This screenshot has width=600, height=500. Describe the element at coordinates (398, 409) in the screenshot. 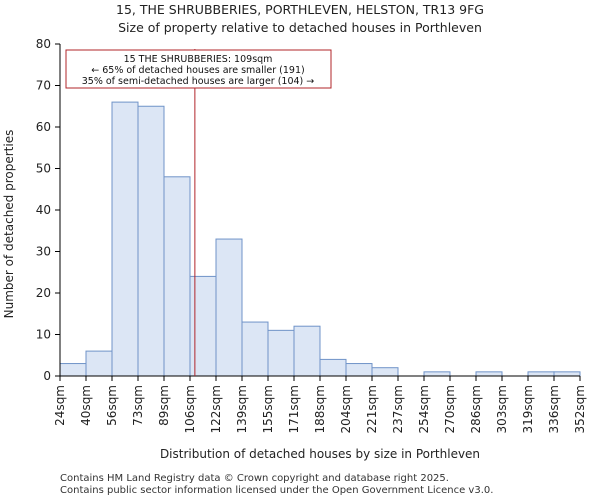

I see `x-tick-label: 237sqm` at that location.